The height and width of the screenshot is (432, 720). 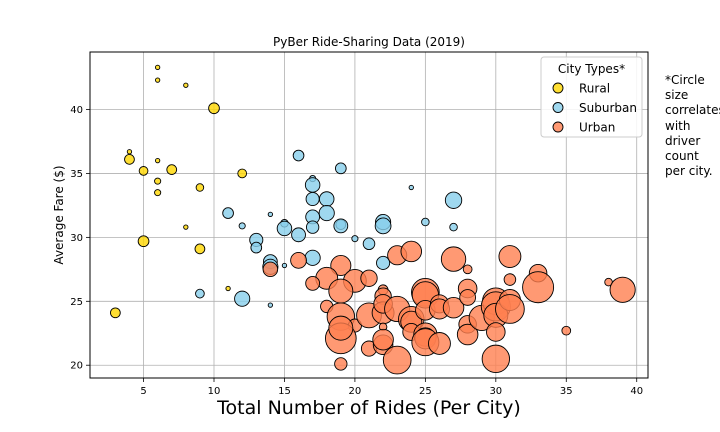 What do you see at coordinates (369, 42) in the screenshot?
I see `chart-title: PyBer Ride-Sharing Data (2019)` at bounding box center [369, 42].